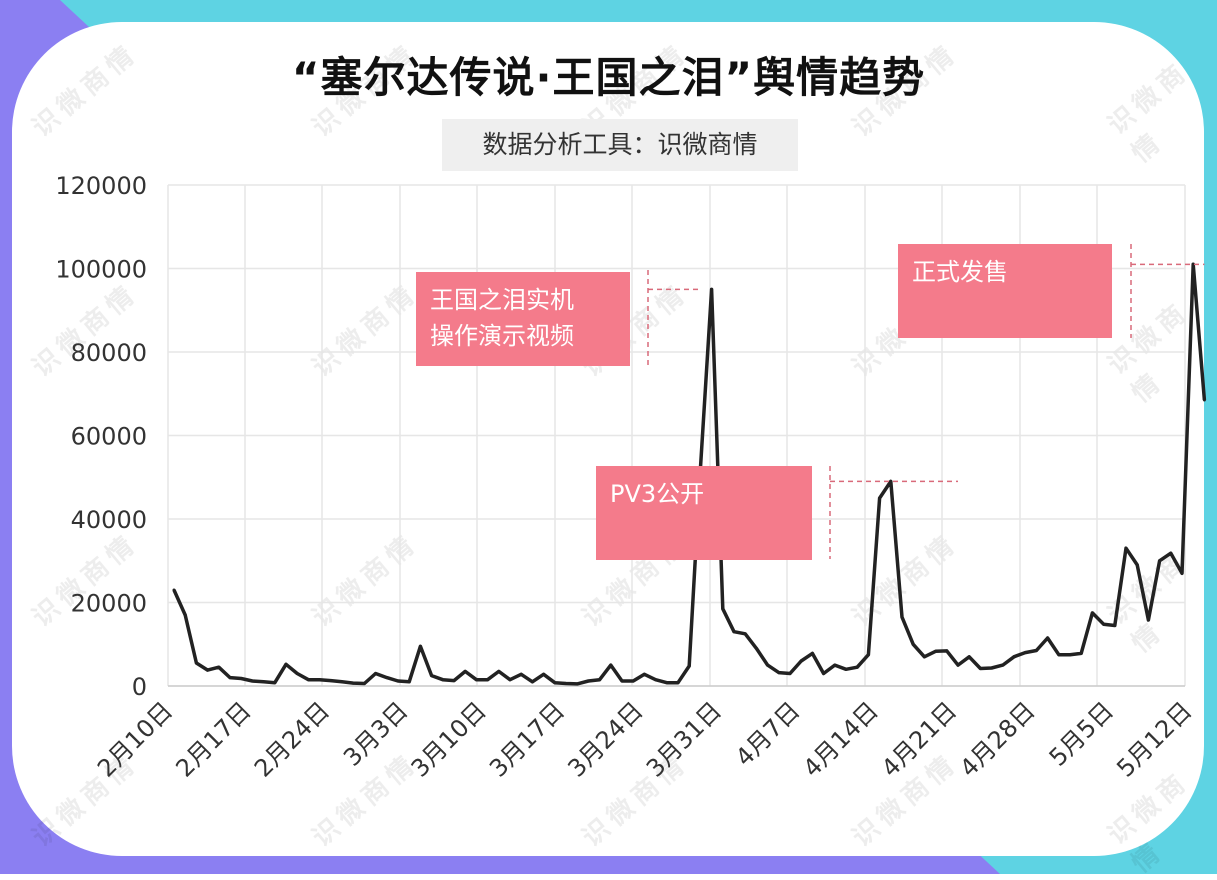  What do you see at coordinates (109, 437) in the screenshot?
I see `y-tick-label: 60000` at bounding box center [109, 437].